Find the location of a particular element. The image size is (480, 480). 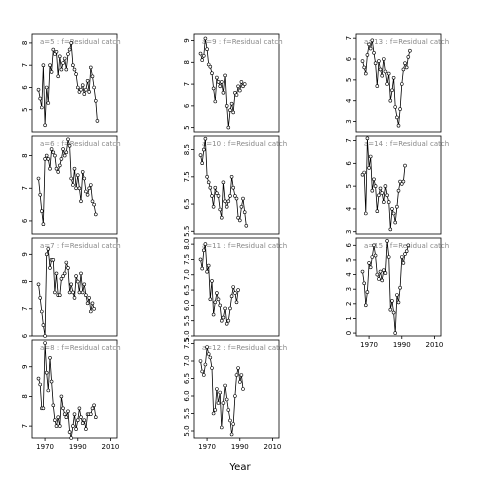

panel-label: a=8 : f=Residual catch is located at coordinates (80, 348).